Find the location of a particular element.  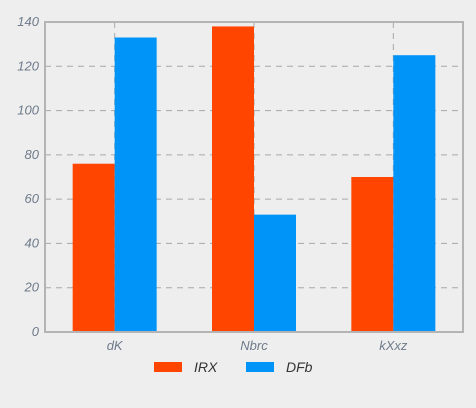

y-tick-label: 140 is located at coordinates (28, 21).